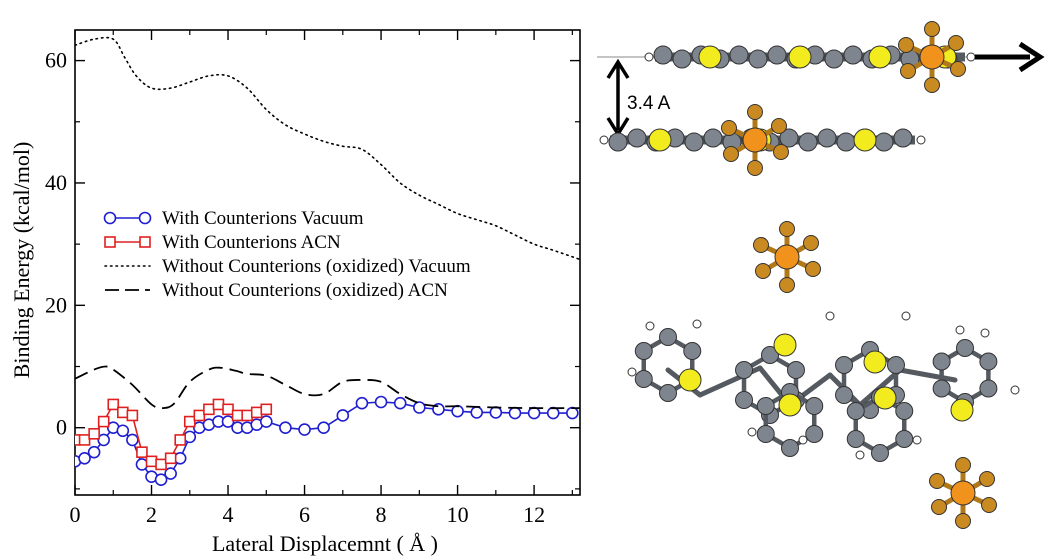  Describe the element at coordinates (618, 68) in the screenshot. I see `distance-arrow-head-up` at that location.